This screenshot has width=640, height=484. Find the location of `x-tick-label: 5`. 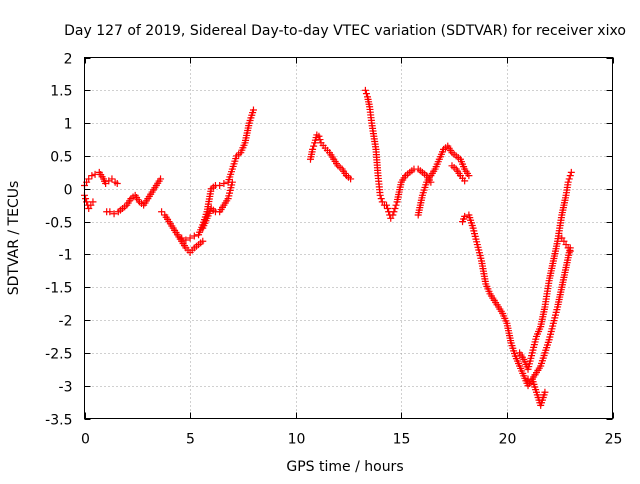

x-tick-label: 5 is located at coordinates (190, 440).